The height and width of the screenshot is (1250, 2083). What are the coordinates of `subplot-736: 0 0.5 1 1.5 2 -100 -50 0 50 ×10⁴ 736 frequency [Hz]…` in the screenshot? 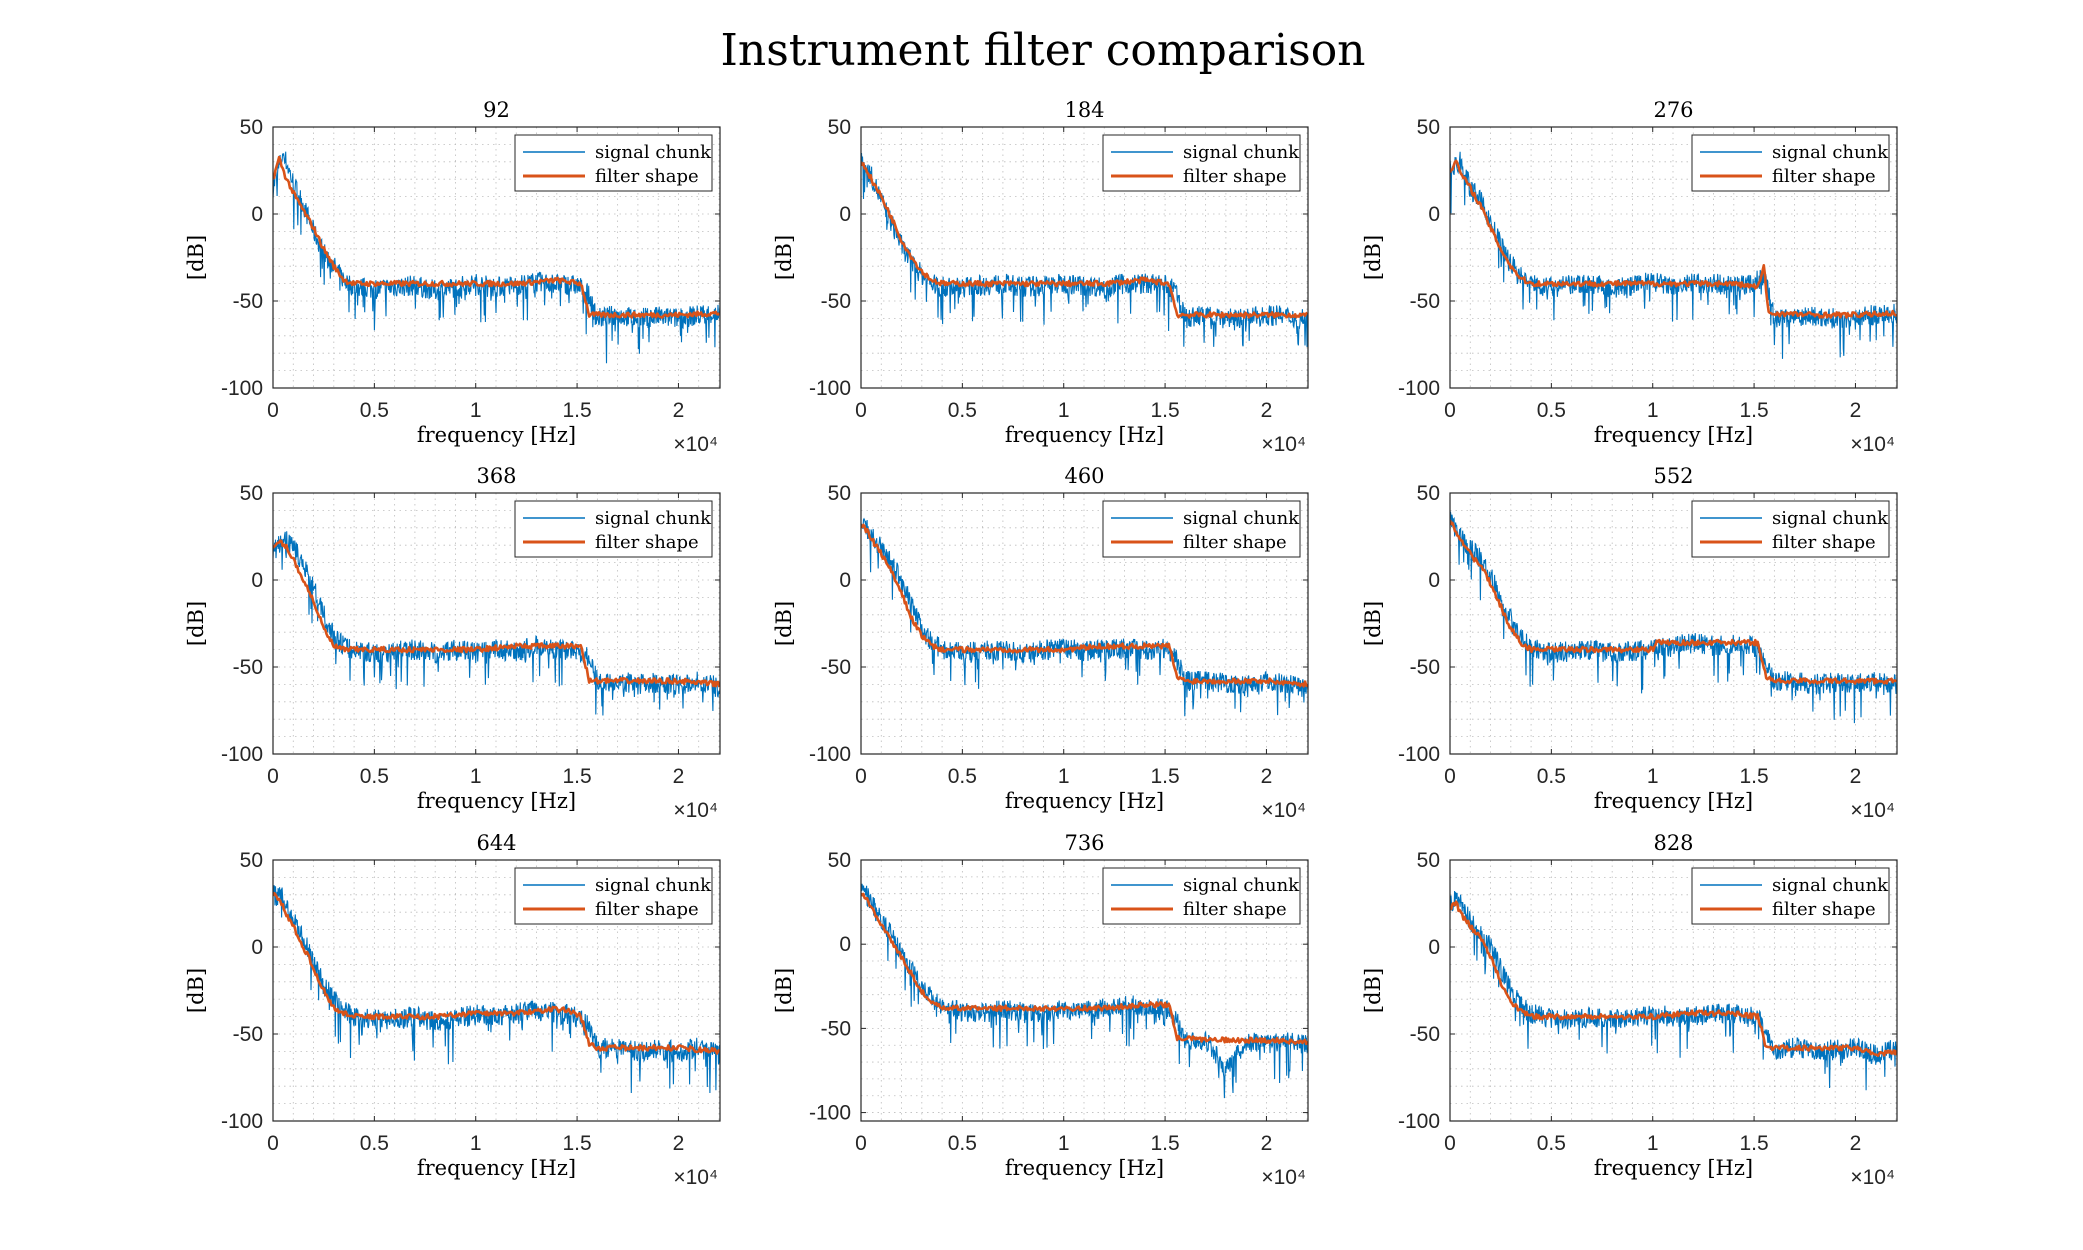 It's located at (1040, 1010).